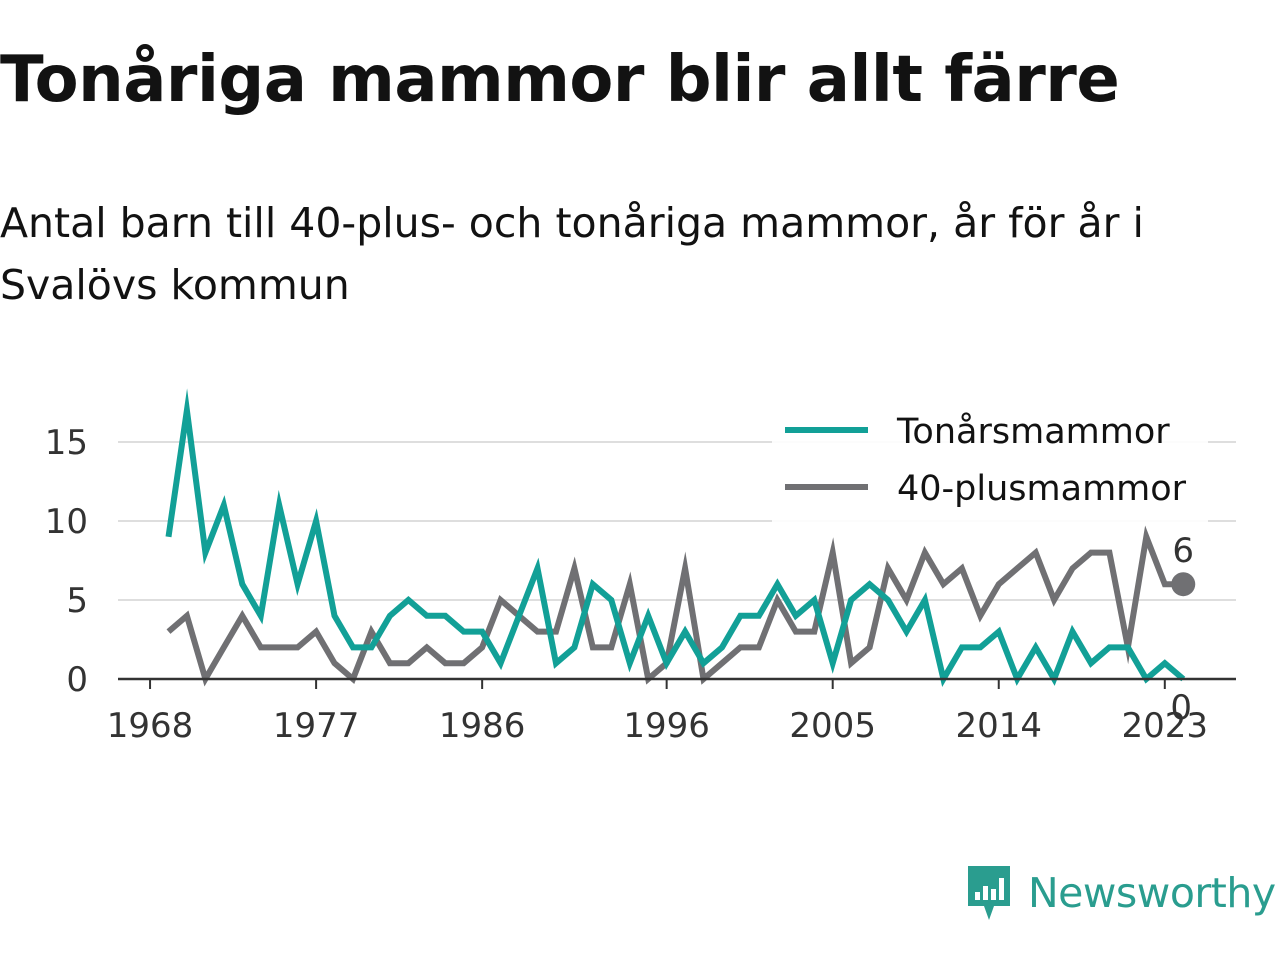  Describe the element at coordinates (66, 443) in the screenshot. I see `y-tick-label: 15` at that location.